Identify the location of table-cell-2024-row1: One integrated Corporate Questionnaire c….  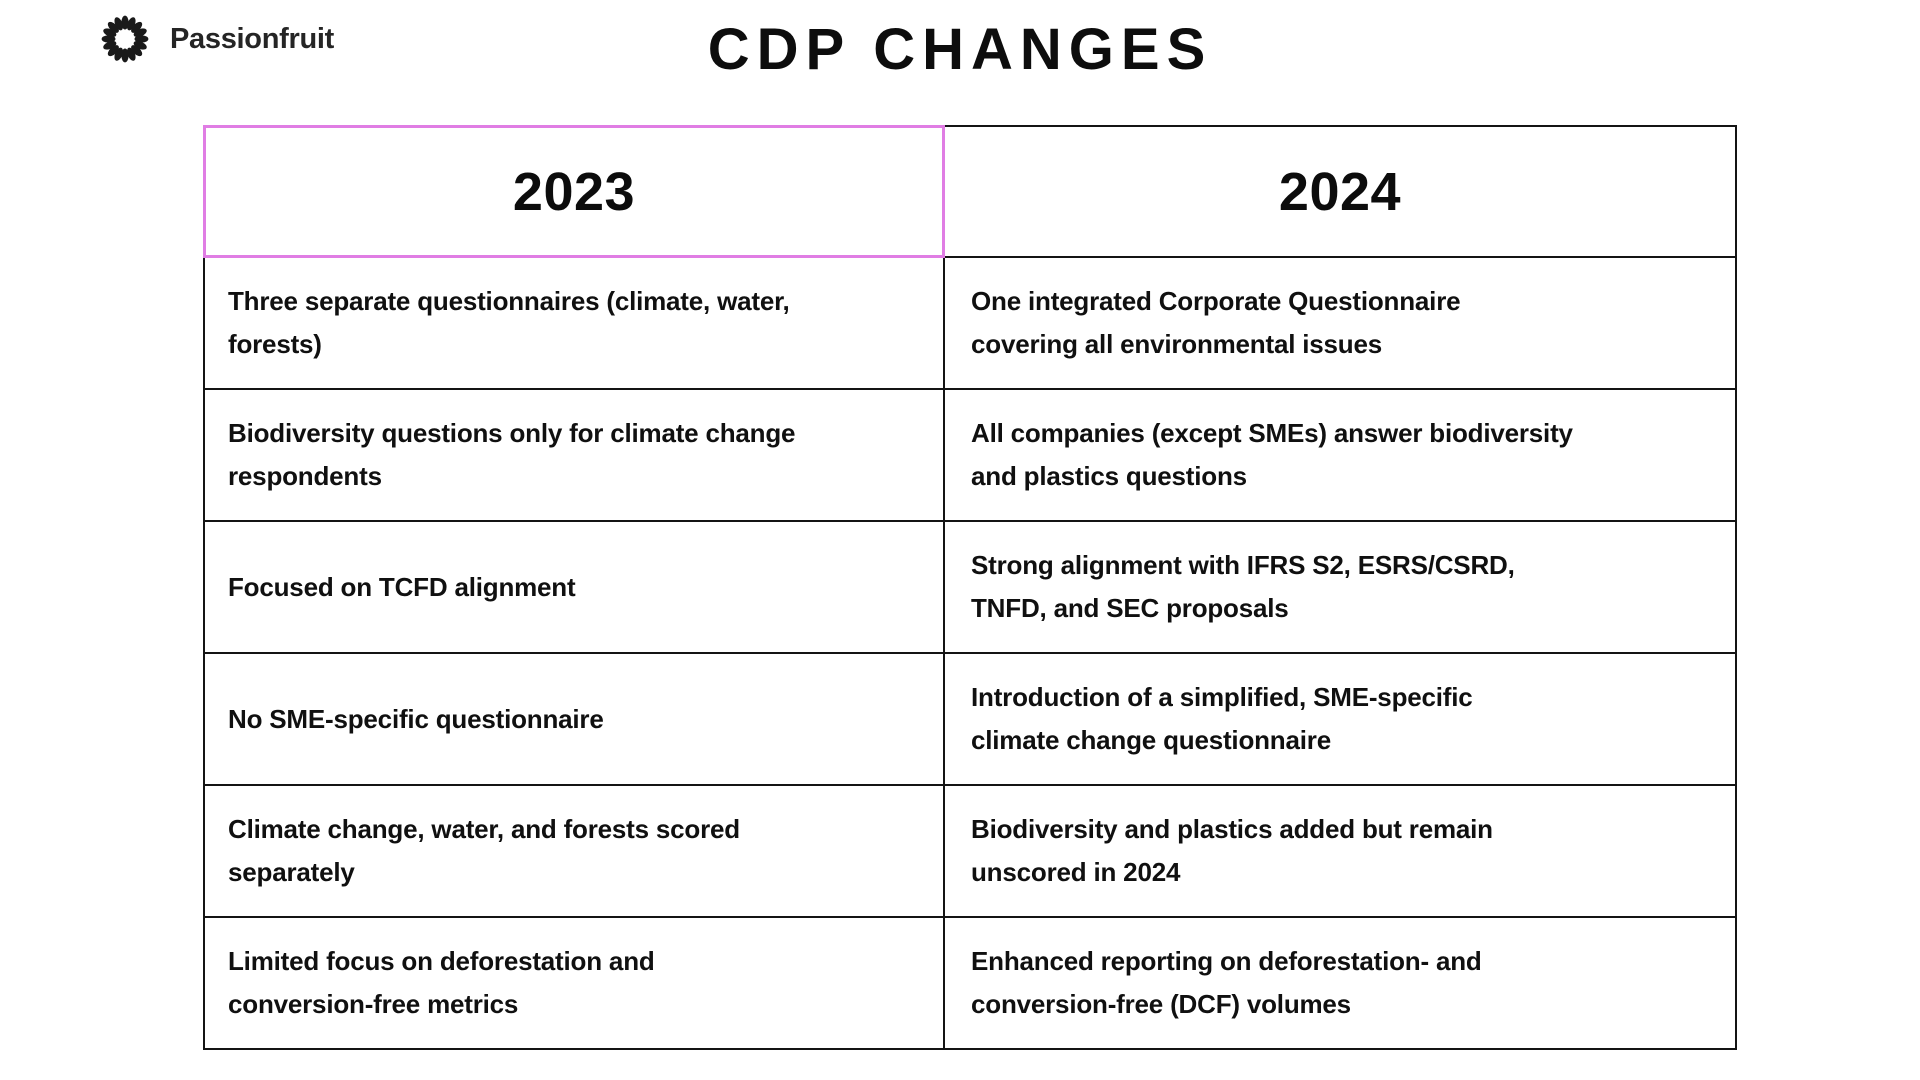
(1341, 324).